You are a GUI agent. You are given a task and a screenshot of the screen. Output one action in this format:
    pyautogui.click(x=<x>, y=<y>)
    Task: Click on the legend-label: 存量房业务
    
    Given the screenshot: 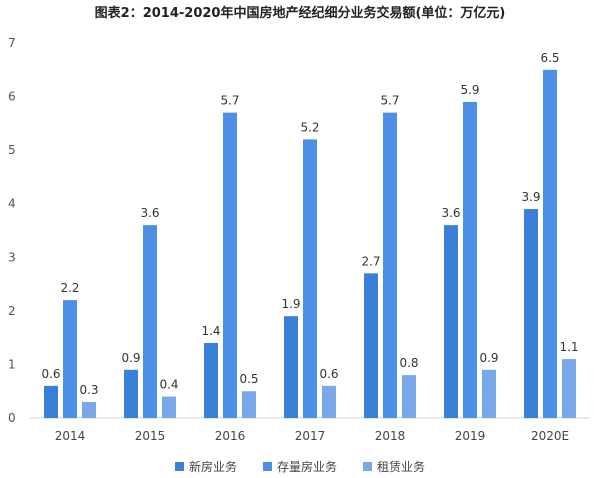 What is the action you would take?
    pyautogui.click(x=306, y=467)
    